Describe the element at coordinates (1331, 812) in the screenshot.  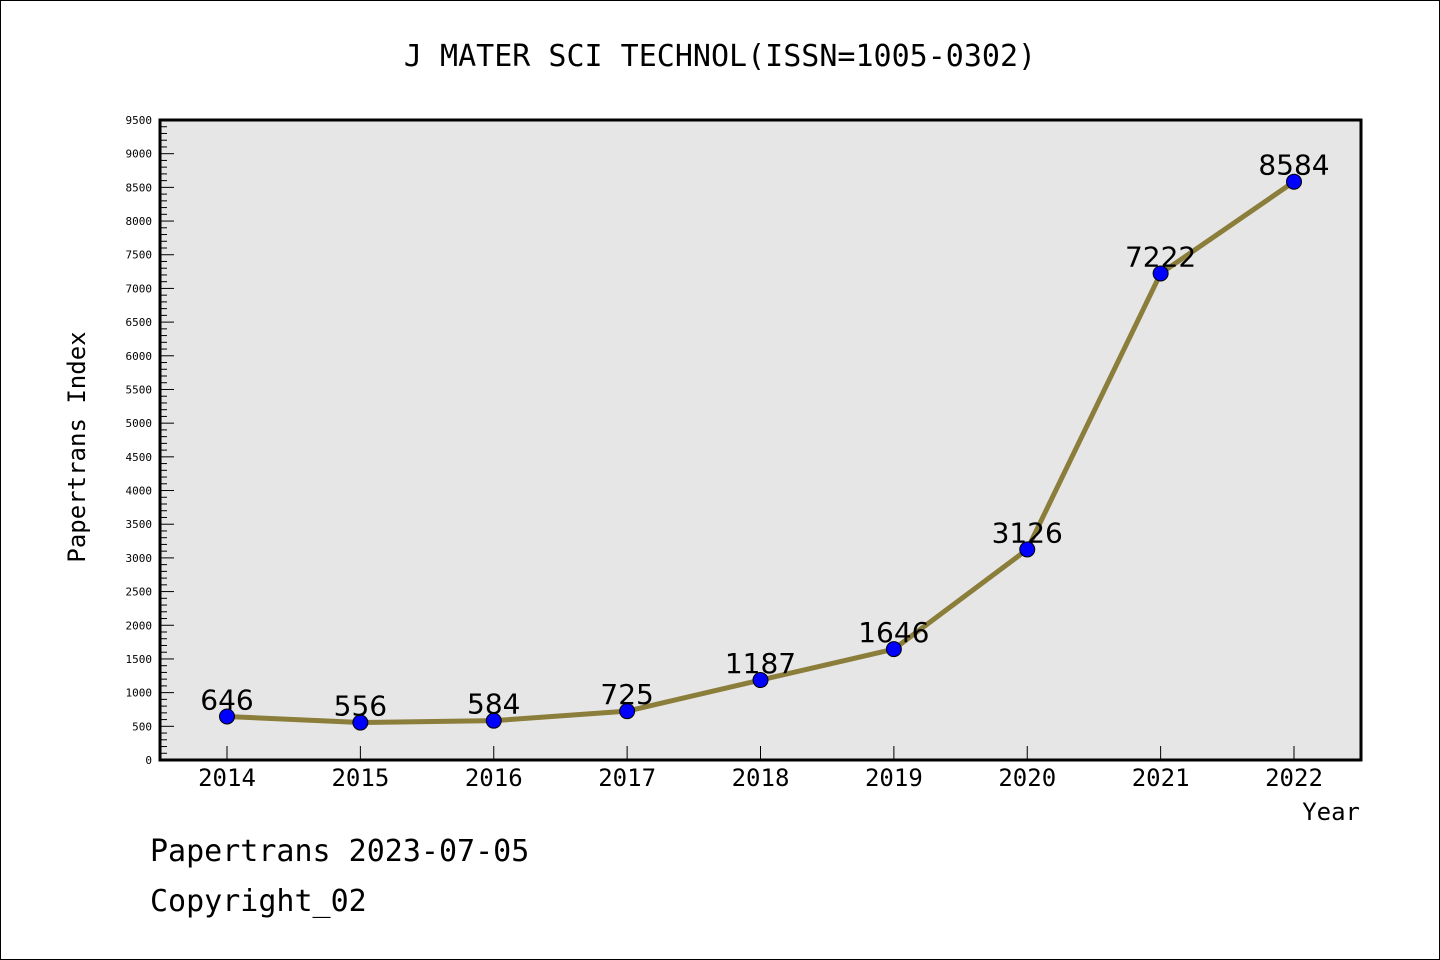
I see `x-axis-label: Year` at that location.